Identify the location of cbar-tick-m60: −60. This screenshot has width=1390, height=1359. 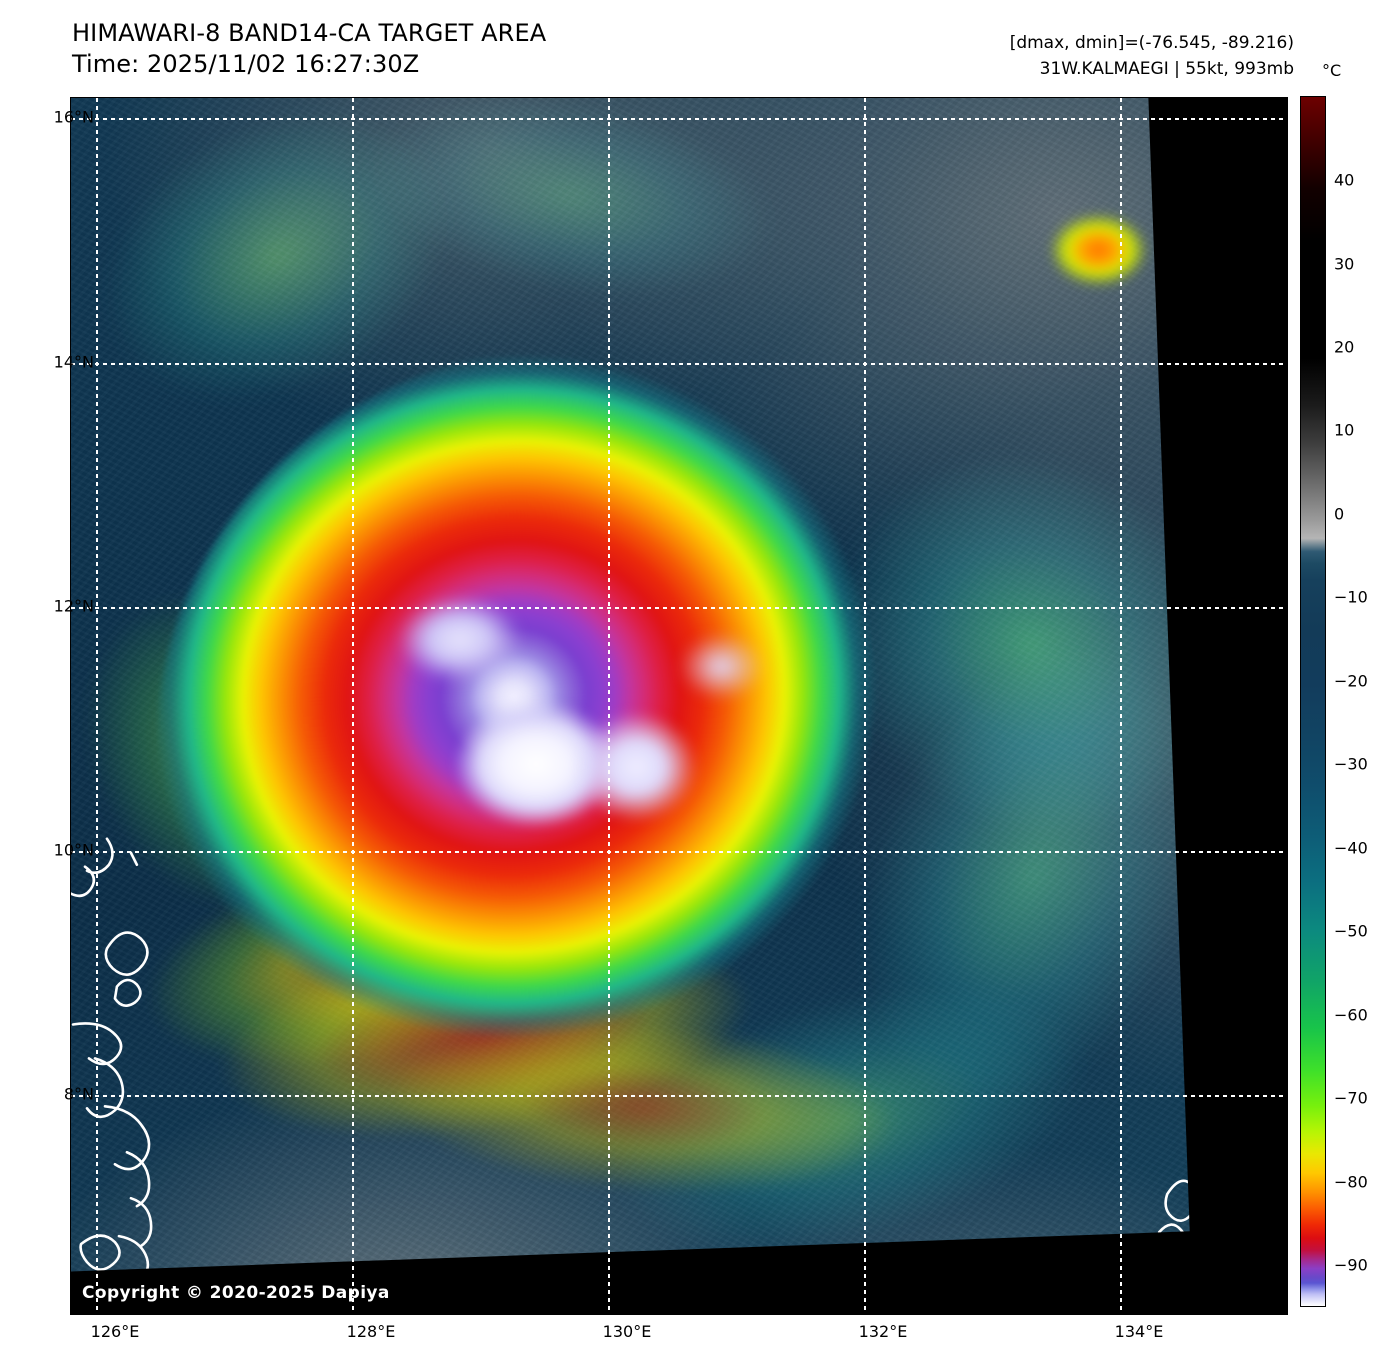
(1351, 1015).